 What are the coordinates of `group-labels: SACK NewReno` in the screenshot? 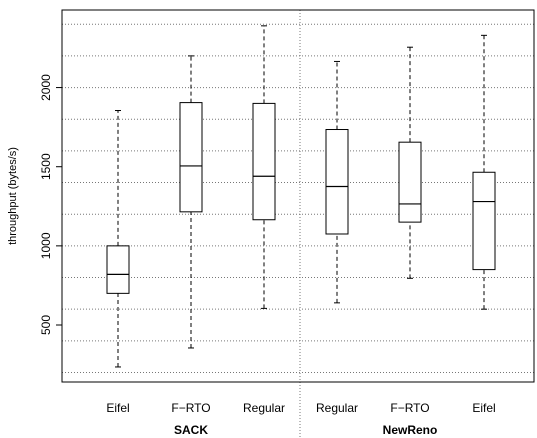 It's located at (305, 430).